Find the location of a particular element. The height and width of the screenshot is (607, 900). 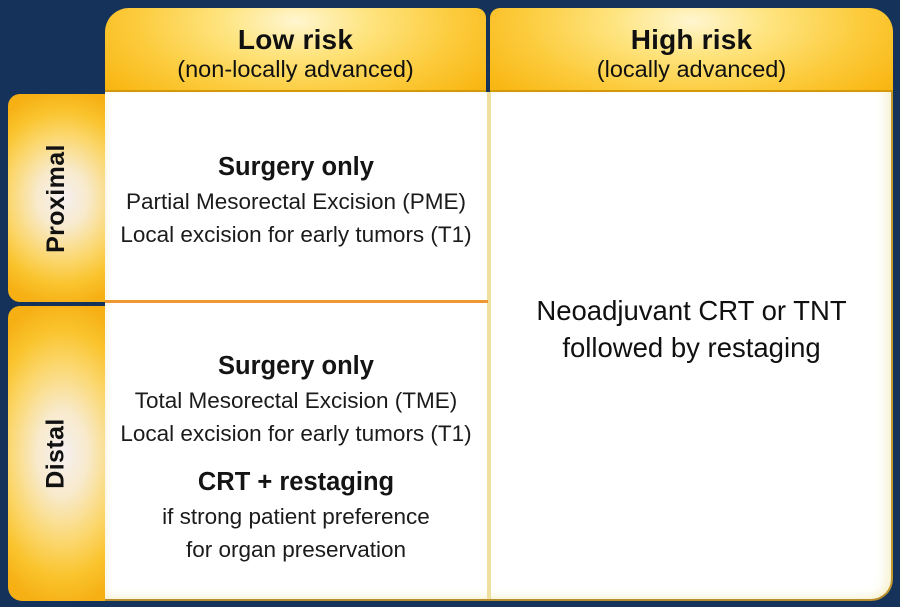

distal-label: Distal is located at coordinates (55, 453).